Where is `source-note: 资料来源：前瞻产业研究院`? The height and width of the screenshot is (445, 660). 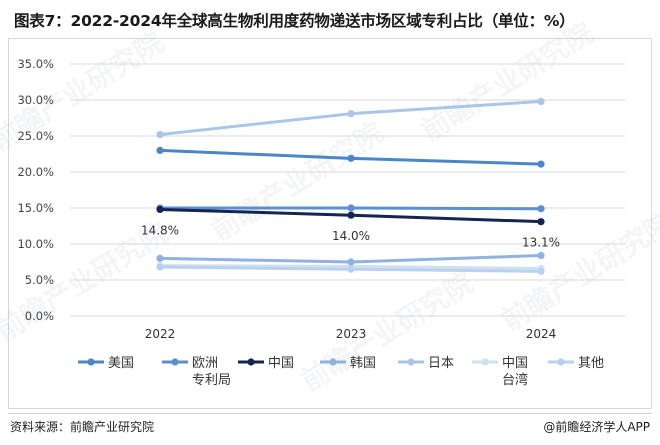 source-note: 资料来源：前瞻产业研究院 is located at coordinates (82, 427).